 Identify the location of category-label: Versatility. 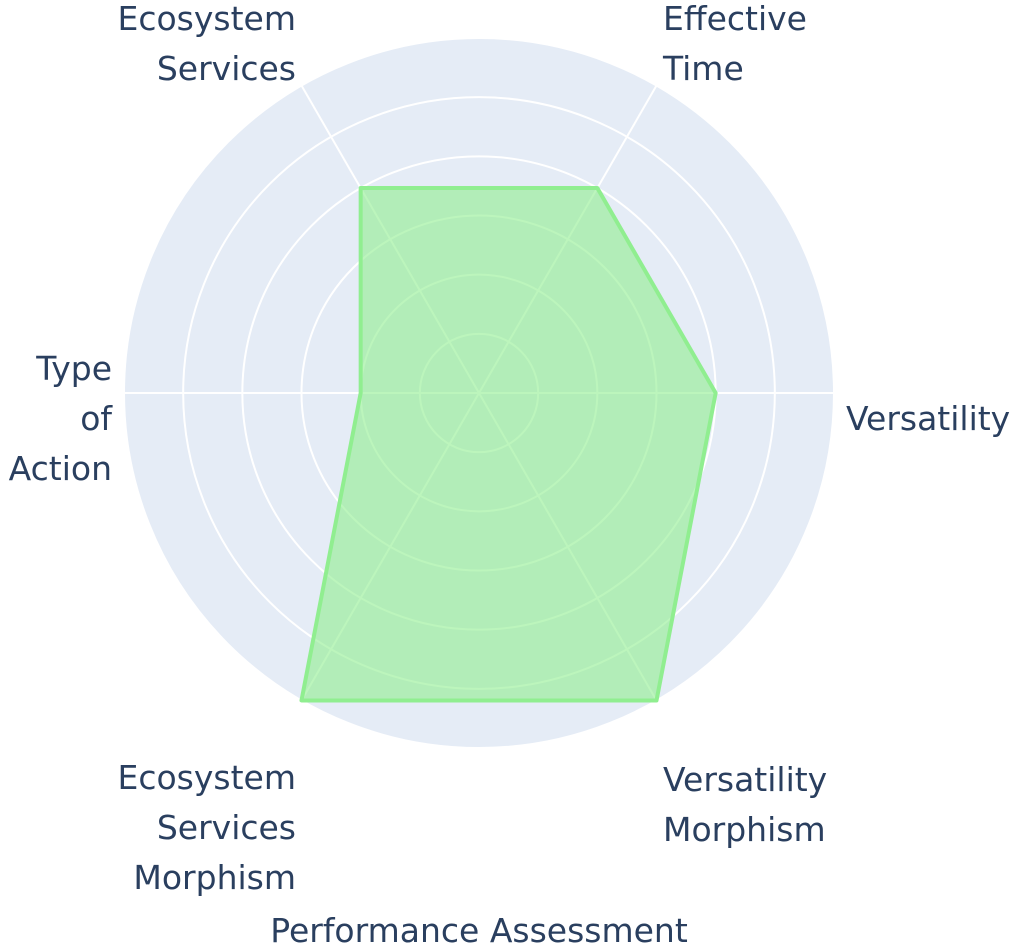
(928, 418).